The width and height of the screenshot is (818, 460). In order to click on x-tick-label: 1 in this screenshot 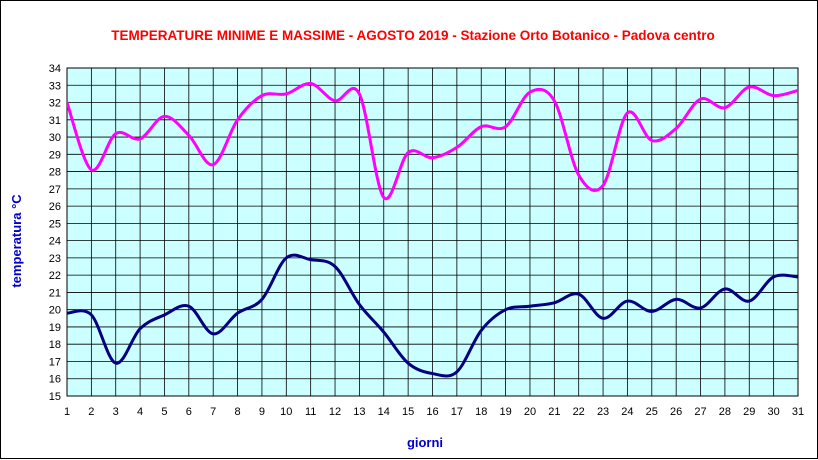, I will do `click(67, 412)`.